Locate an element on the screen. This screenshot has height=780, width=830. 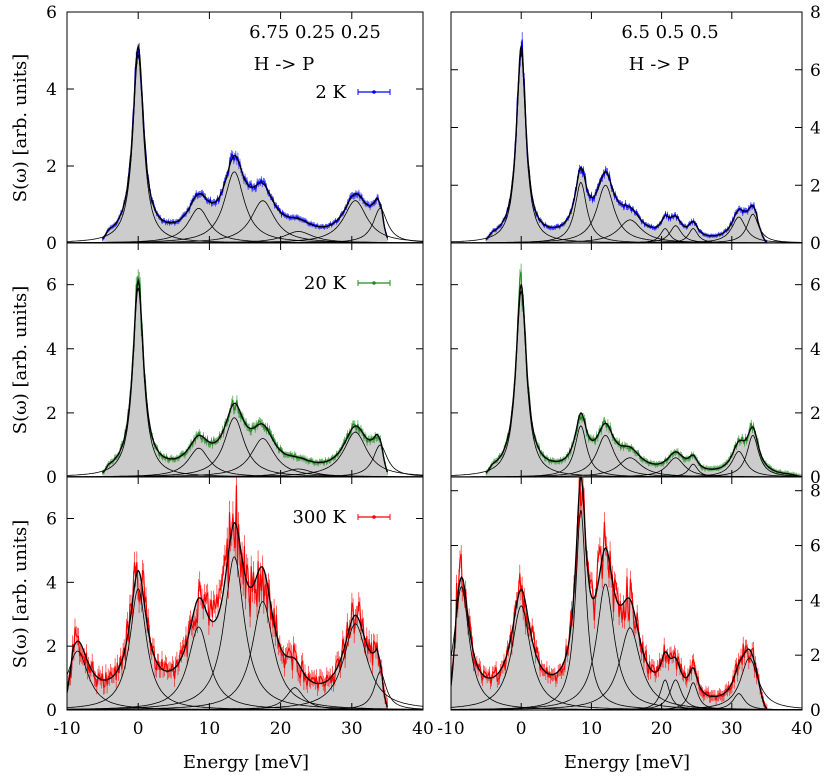
chart-title: 6.5 0.5 0.5 is located at coordinates (669, 32).